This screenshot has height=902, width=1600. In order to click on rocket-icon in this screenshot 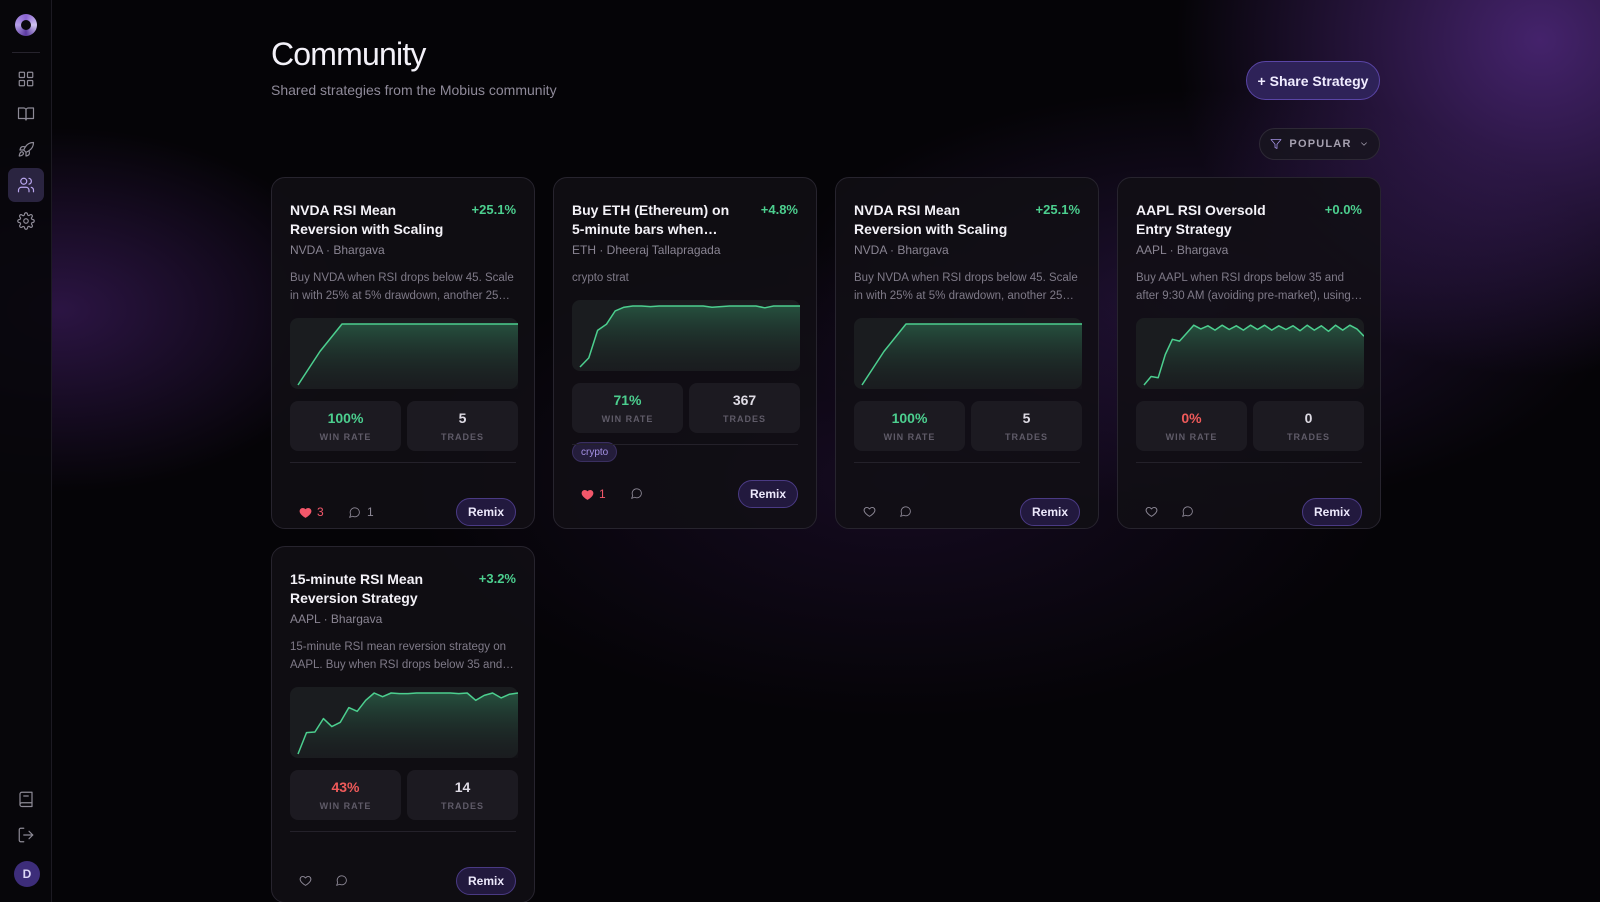, I will do `click(26, 149)`.